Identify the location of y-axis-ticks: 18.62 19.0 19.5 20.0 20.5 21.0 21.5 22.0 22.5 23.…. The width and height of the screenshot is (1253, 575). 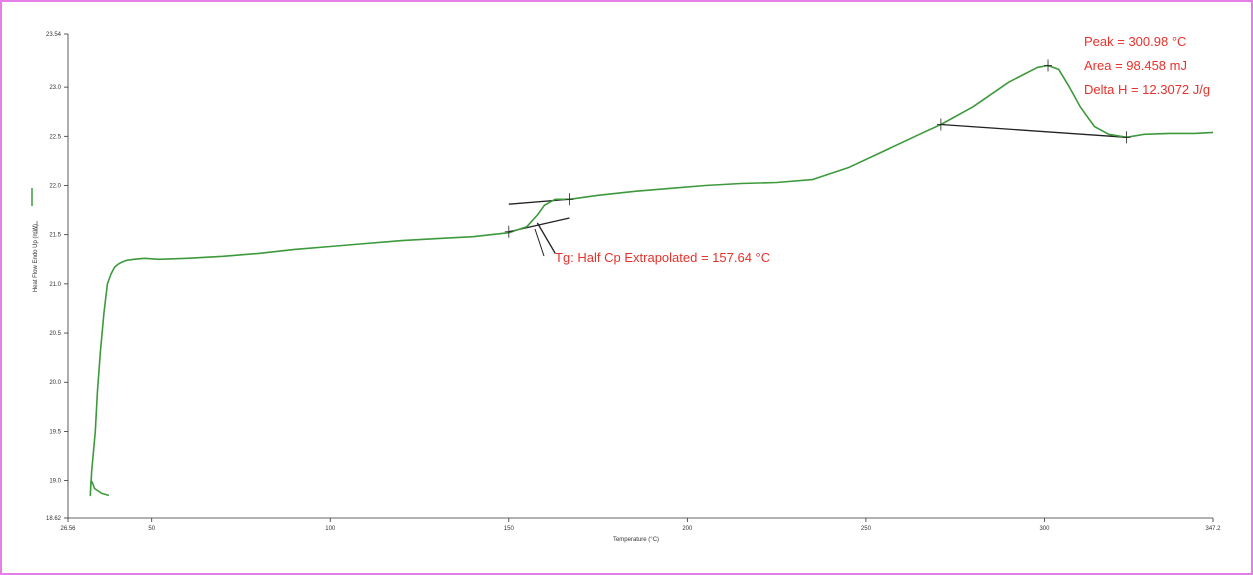
(57, 277).